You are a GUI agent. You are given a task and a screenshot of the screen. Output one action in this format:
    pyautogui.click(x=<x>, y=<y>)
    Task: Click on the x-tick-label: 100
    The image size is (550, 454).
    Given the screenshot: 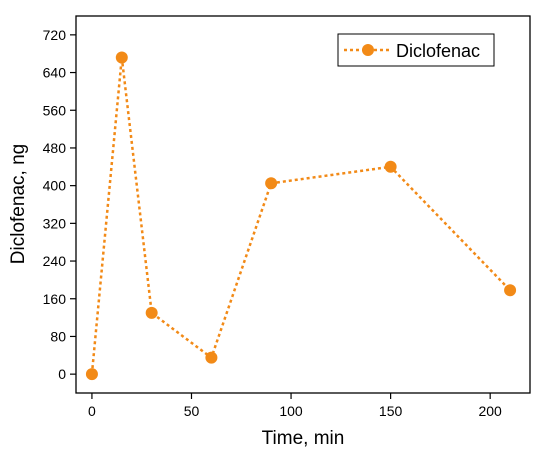 What is the action you would take?
    pyautogui.click(x=291, y=411)
    